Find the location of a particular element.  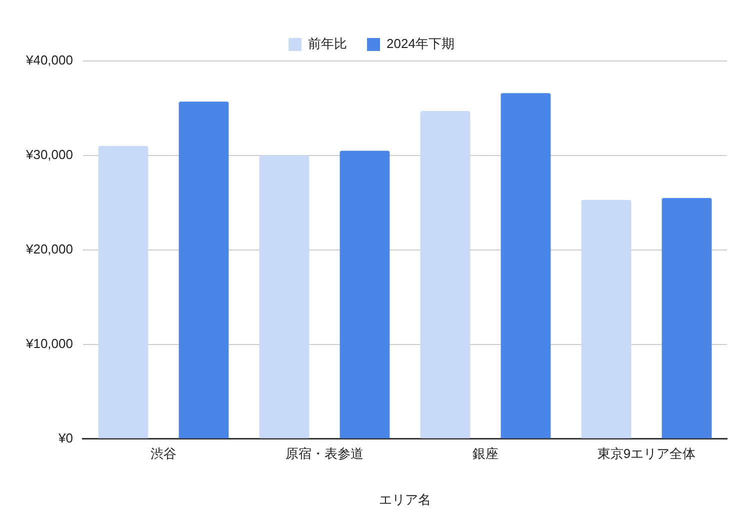

x-tick-label: 原宿・表参道 is located at coordinates (324, 454).